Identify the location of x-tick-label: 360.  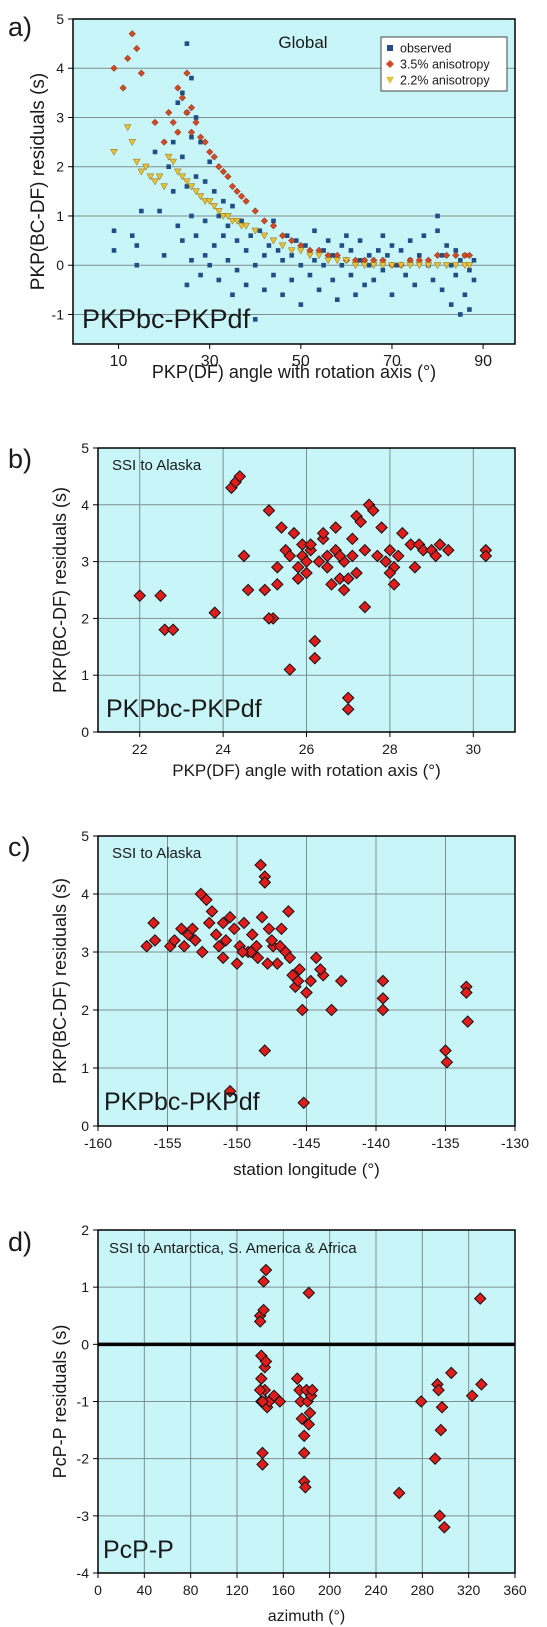
(515, 1590).